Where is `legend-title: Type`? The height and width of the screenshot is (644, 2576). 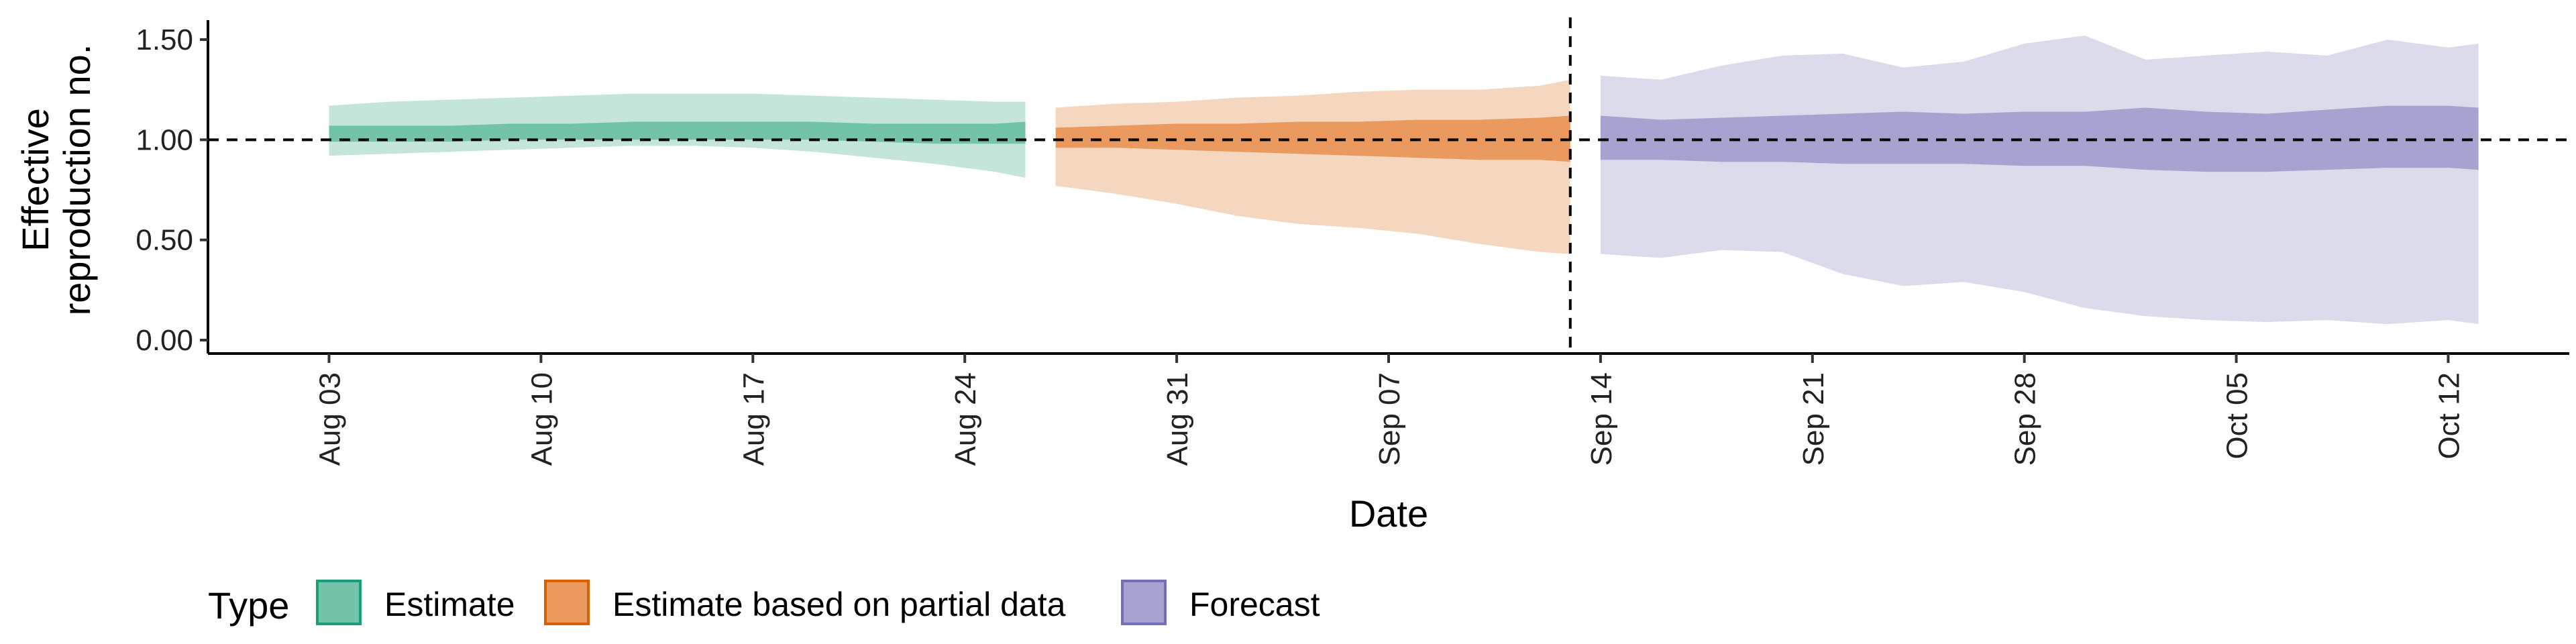 legend-title: Type is located at coordinates (248, 605).